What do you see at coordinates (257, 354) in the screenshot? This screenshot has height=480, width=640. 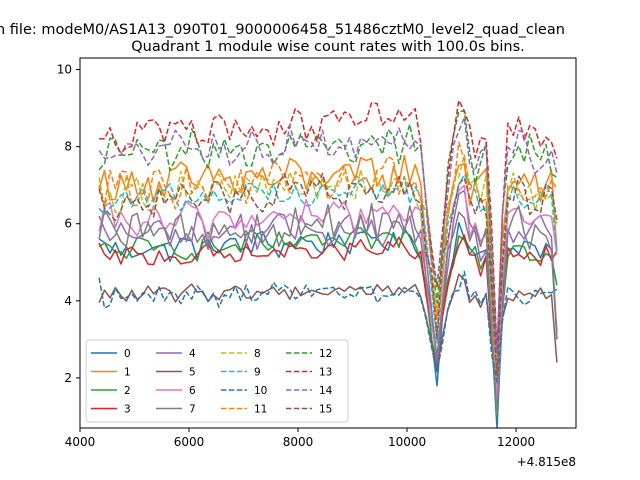 I see `legend-label-8: 8` at bounding box center [257, 354].